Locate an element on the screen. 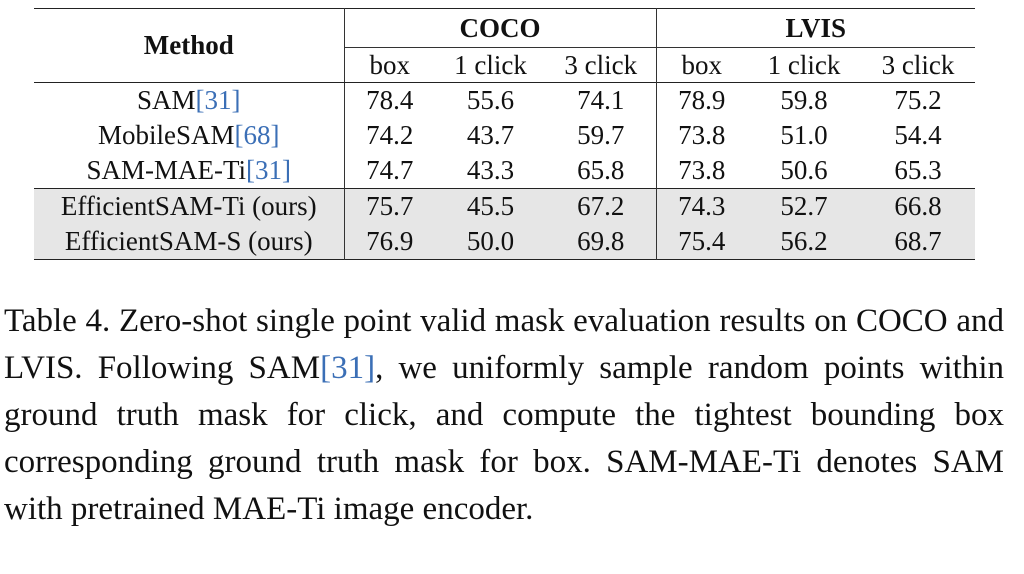 The width and height of the screenshot is (1024, 574). value-cell: 59.7 is located at coordinates (601, 135).